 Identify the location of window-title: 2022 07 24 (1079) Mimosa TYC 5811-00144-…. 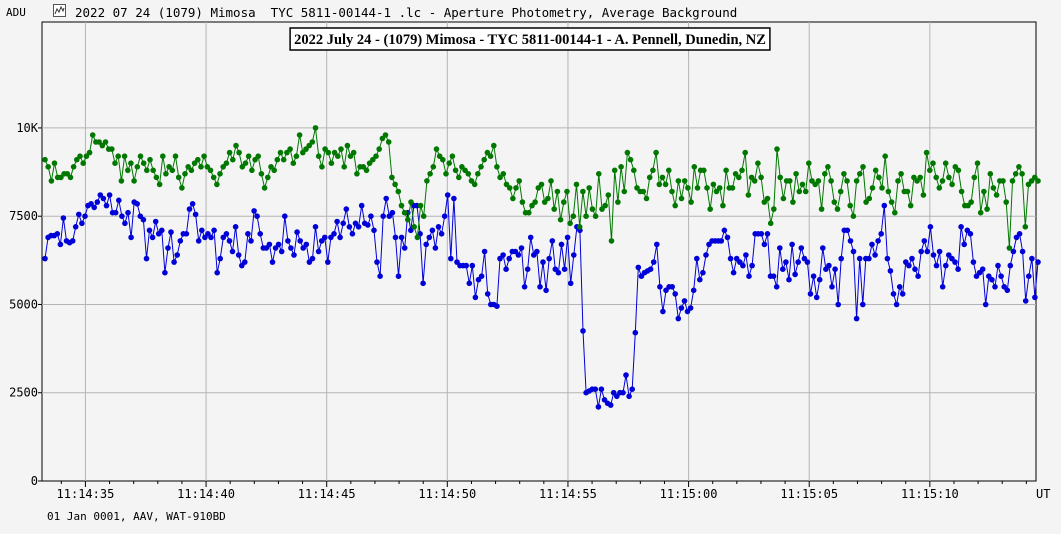
(406, 12).